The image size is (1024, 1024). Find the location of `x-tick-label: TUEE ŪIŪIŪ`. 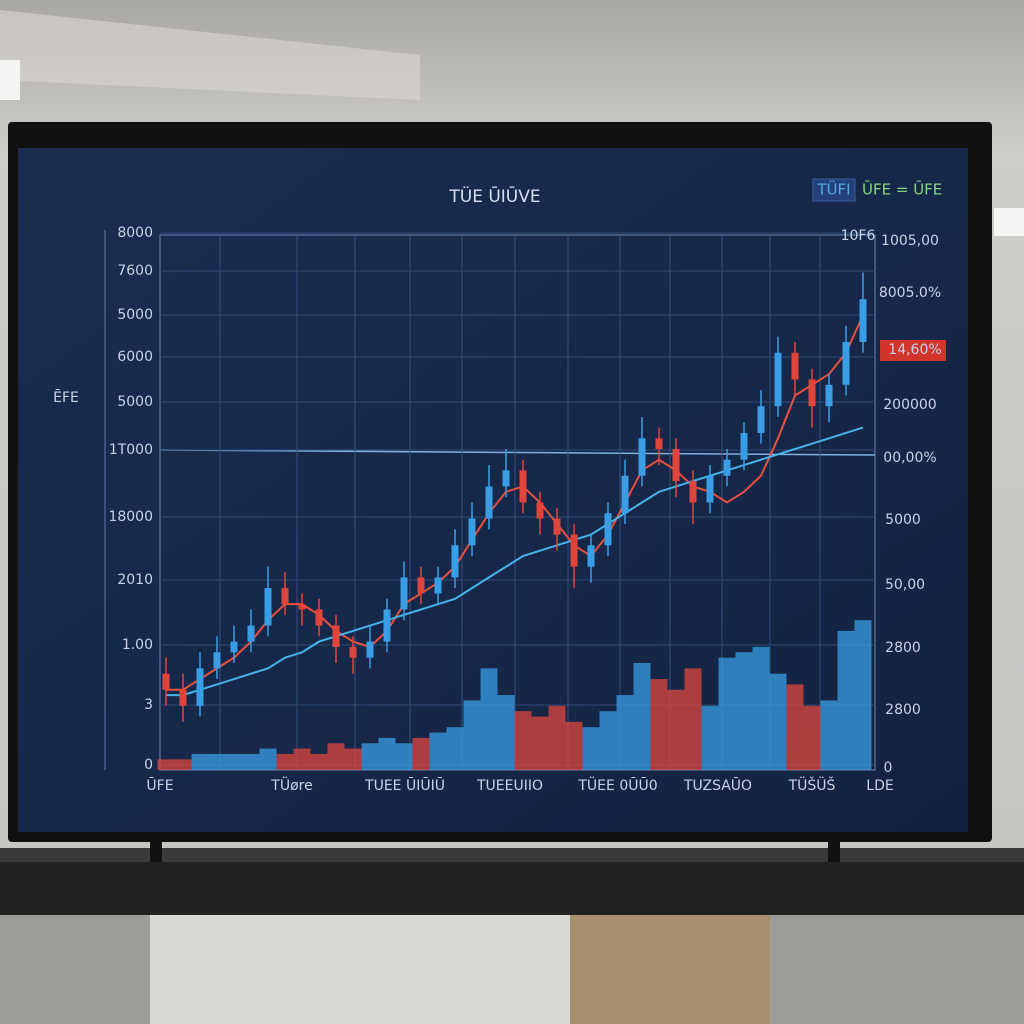

x-tick-label: TUEE ŪIŪIŪ is located at coordinates (404, 785).